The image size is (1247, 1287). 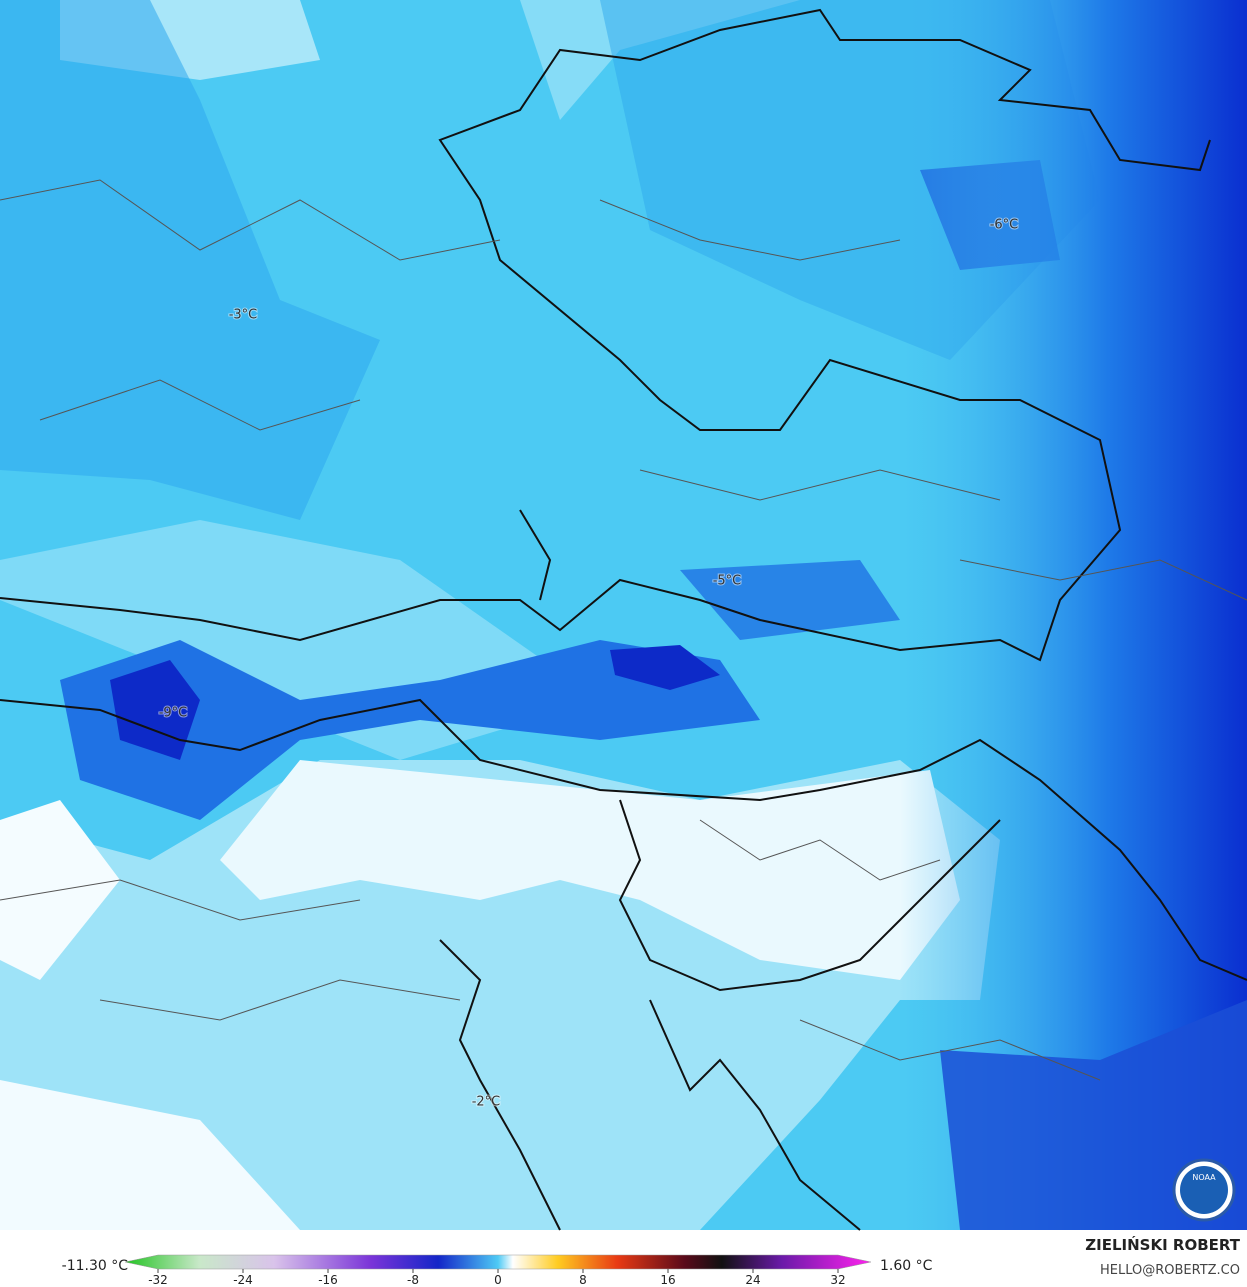 I want to click on legend: -11.30 °C 1.60 °C -32 -24 -16 -8 0 8 16 24 32, so click(x=497, y=1270).